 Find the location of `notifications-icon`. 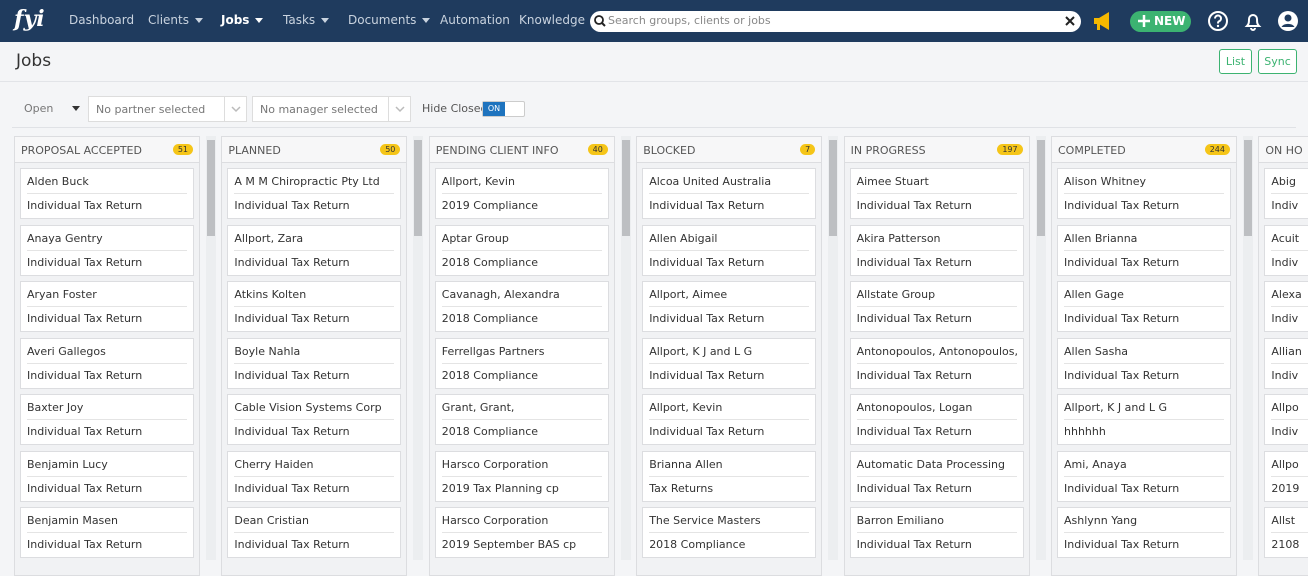

notifications-icon is located at coordinates (1253, 21).